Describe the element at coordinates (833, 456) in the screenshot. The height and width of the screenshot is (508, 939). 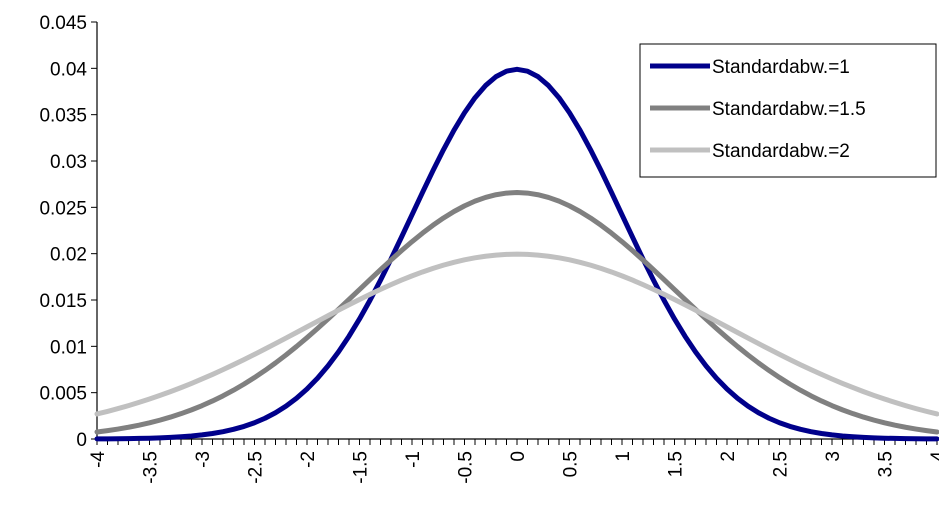
I see `x-tick-label: 3` at that location.